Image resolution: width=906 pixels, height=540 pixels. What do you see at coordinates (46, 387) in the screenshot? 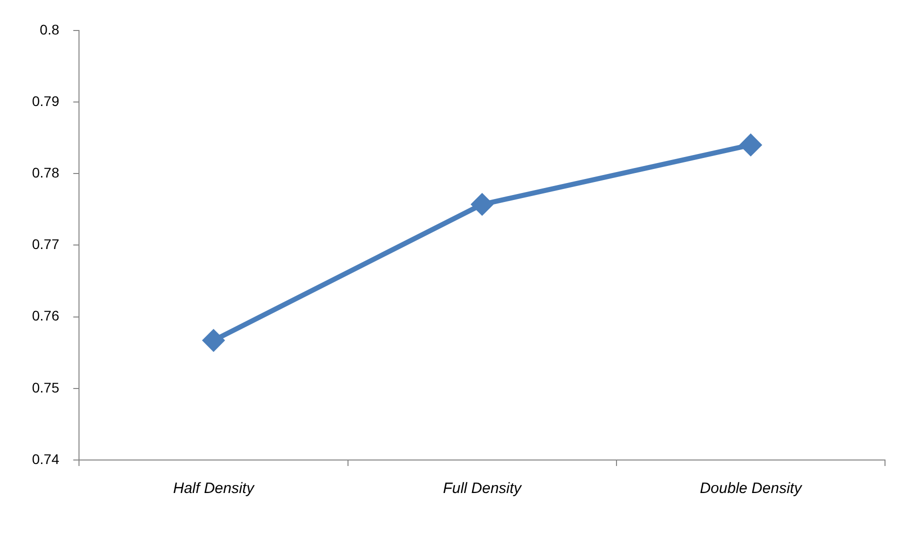
I see `y-tick-label: 0.75` at bounding box center [46, 387].